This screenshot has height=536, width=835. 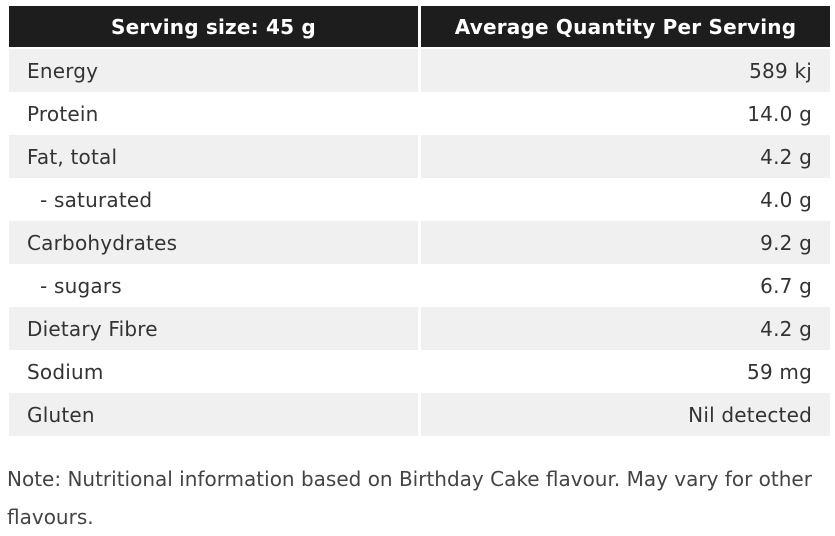 I want to click on nutrient-label: Dietary Fibre, so click(x=92, y=328).